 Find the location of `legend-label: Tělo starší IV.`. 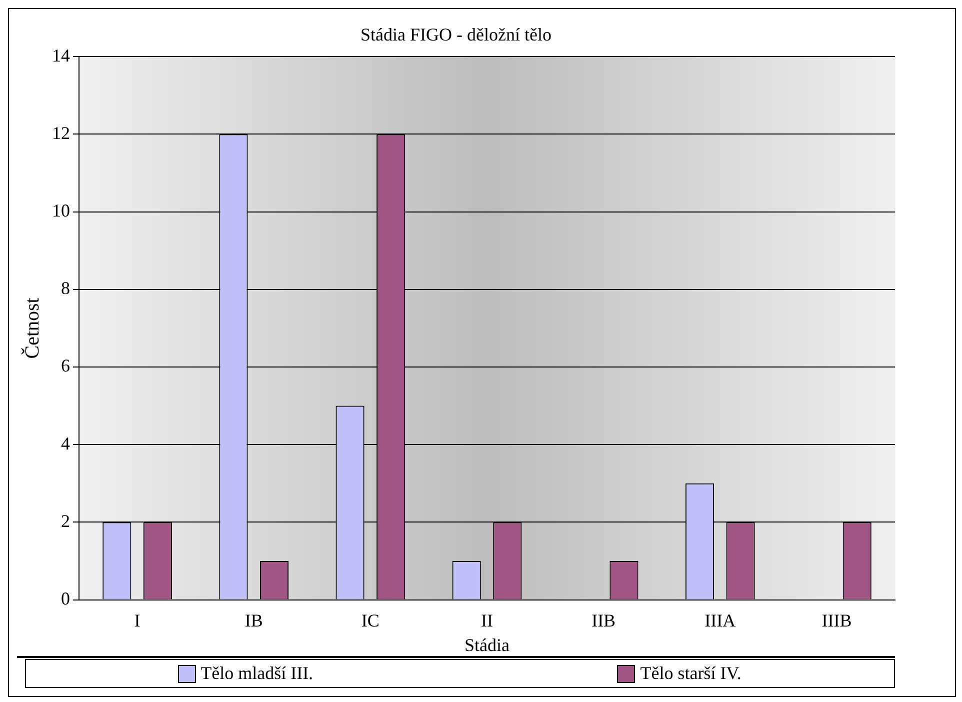

legend-label: Tělo starší IV. is located at coordinates (691, 673).